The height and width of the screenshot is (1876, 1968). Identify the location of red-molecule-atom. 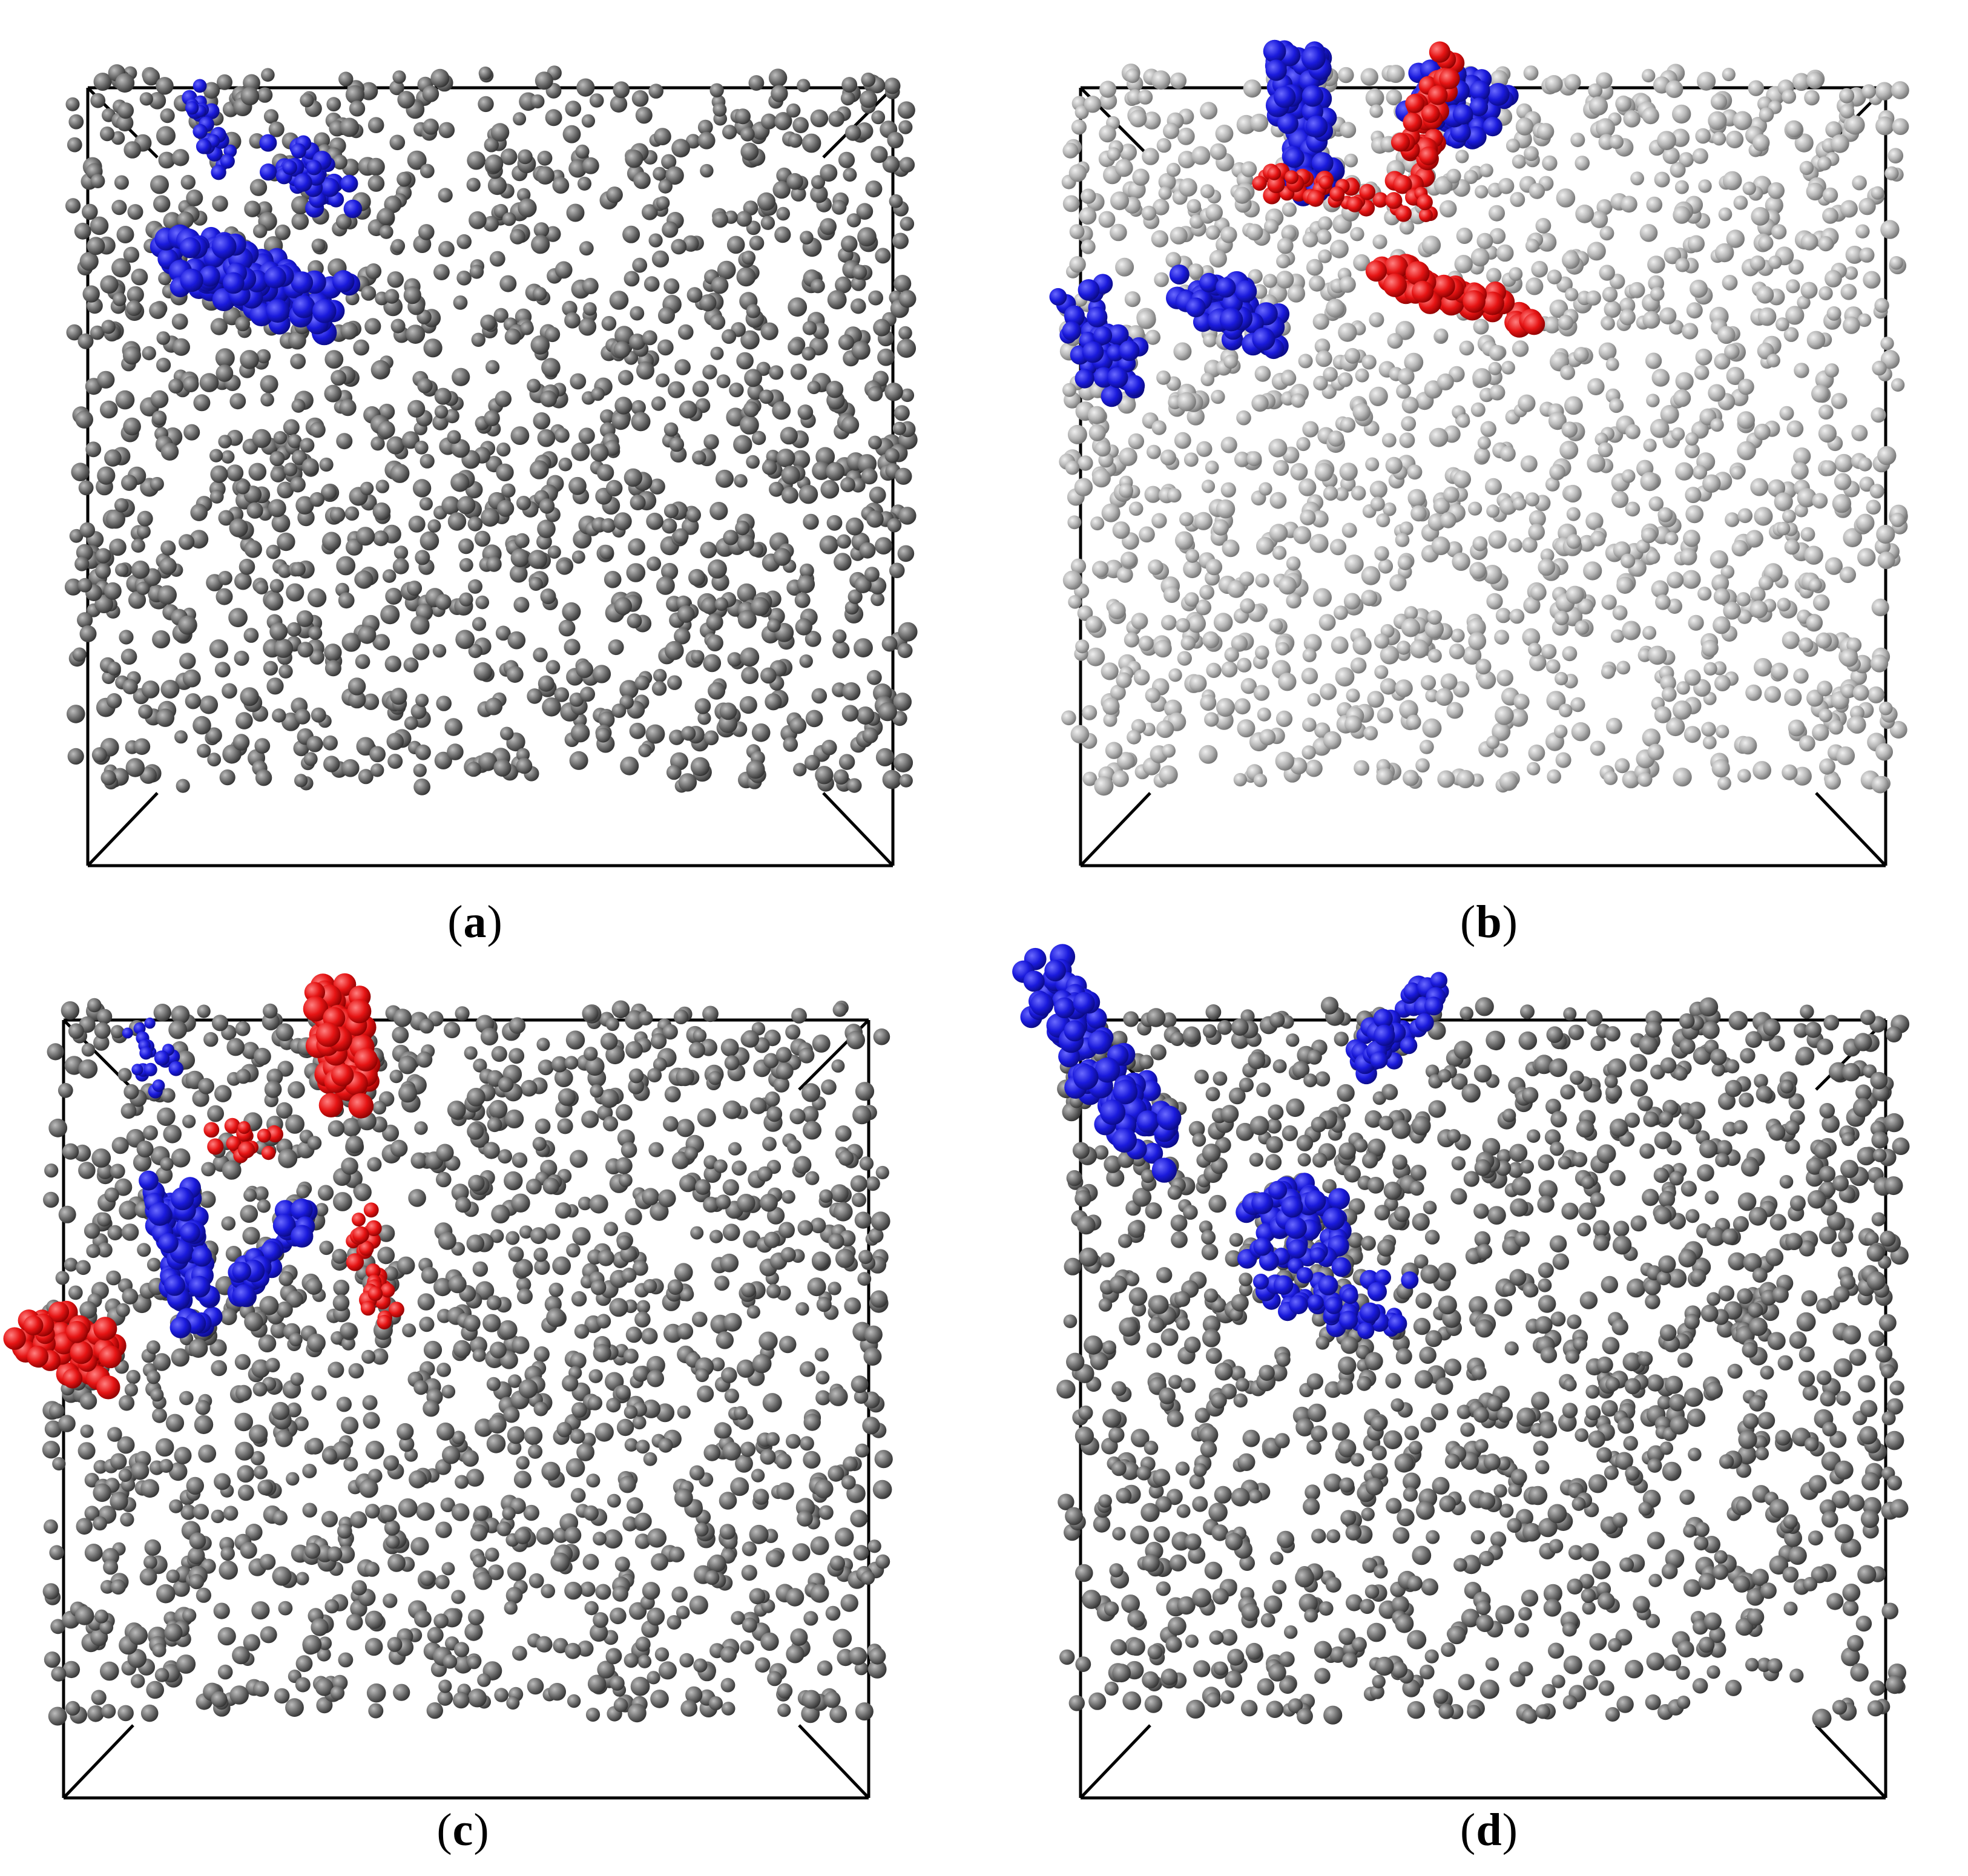
(1337, 194).